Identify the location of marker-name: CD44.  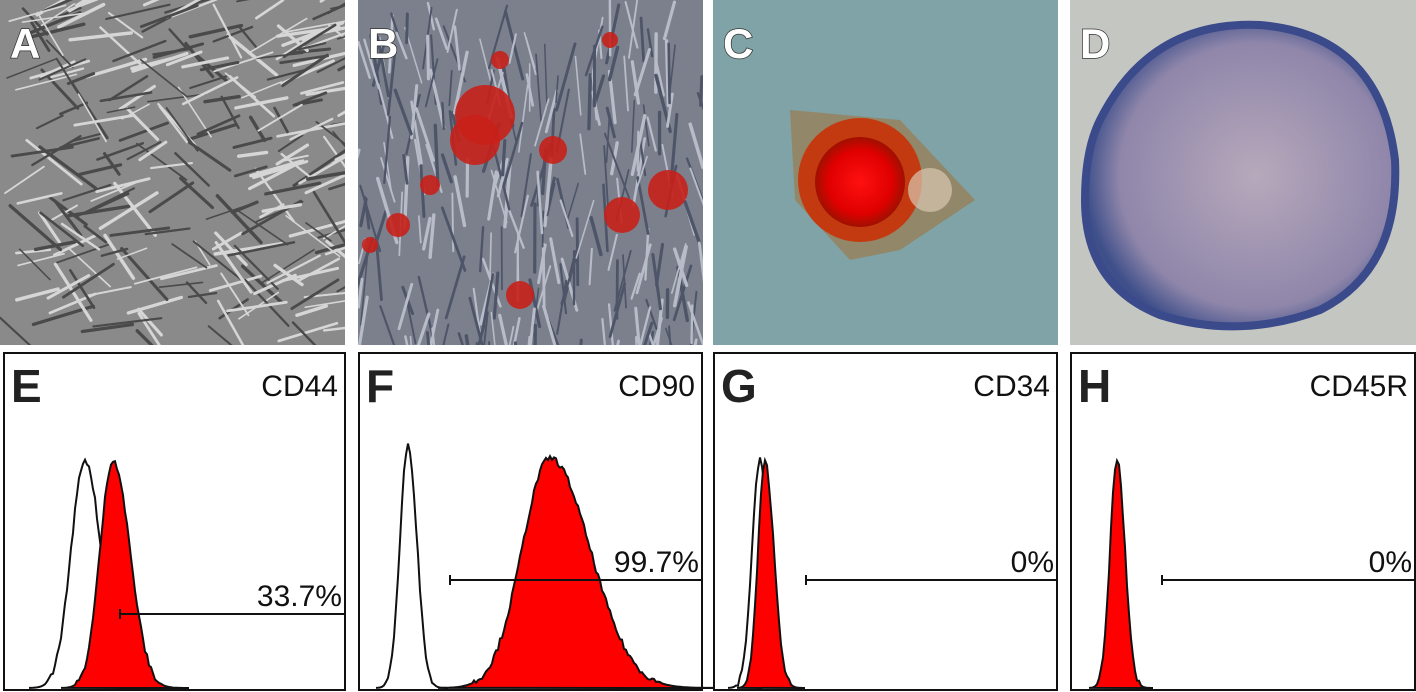
(299, 386).